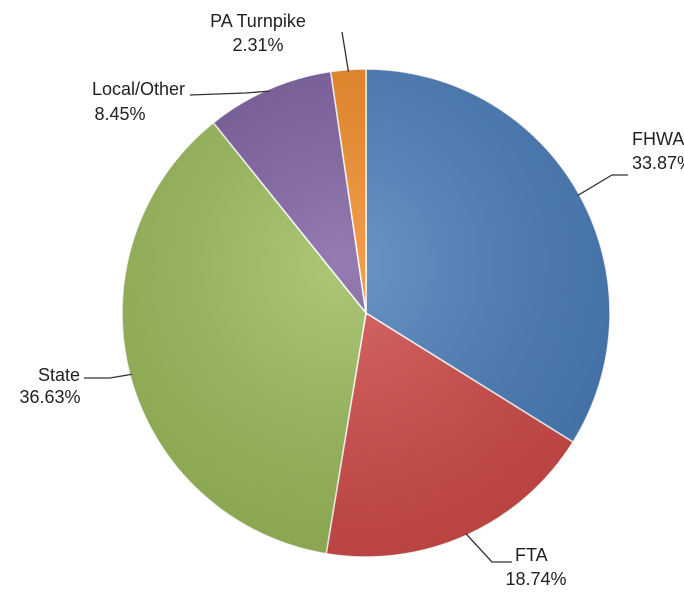  I want to click on slice-label: Local/Other, so click(138, 89).